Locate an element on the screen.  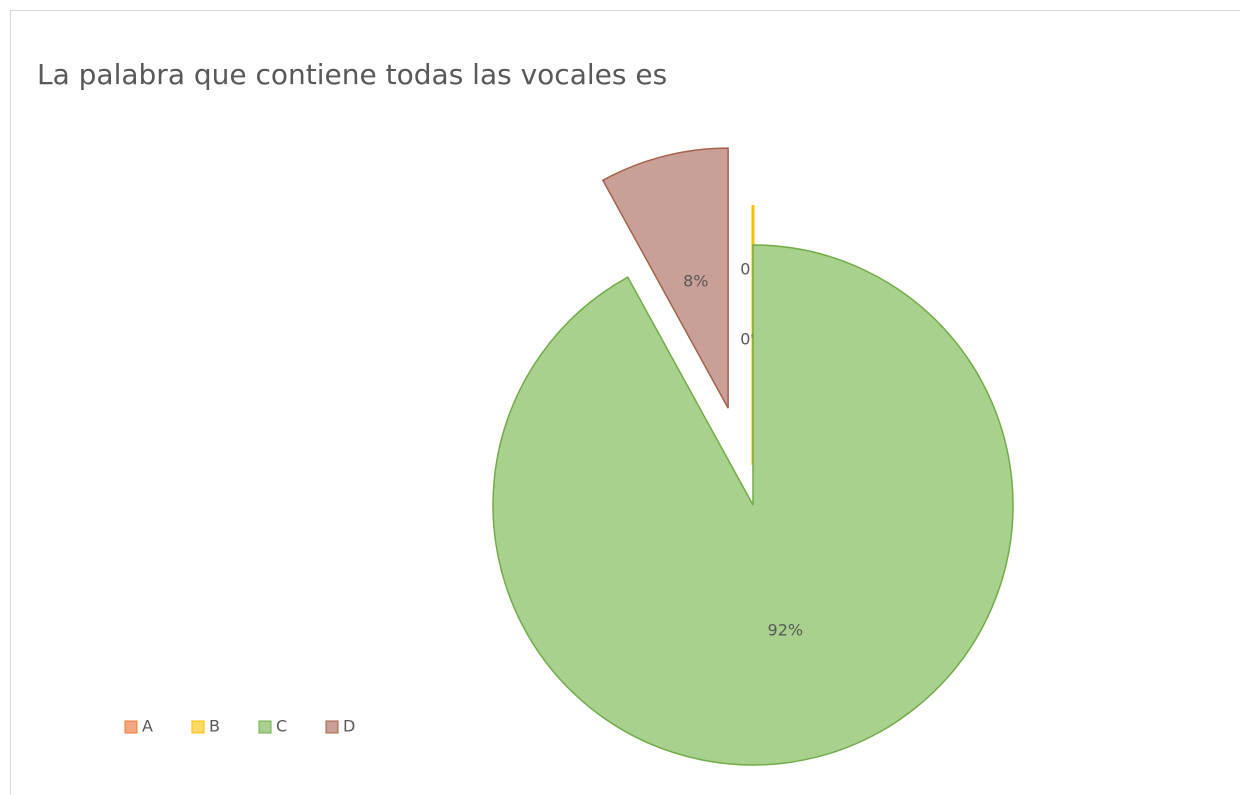
data-label: 92% is located at coordinates (786, 629).